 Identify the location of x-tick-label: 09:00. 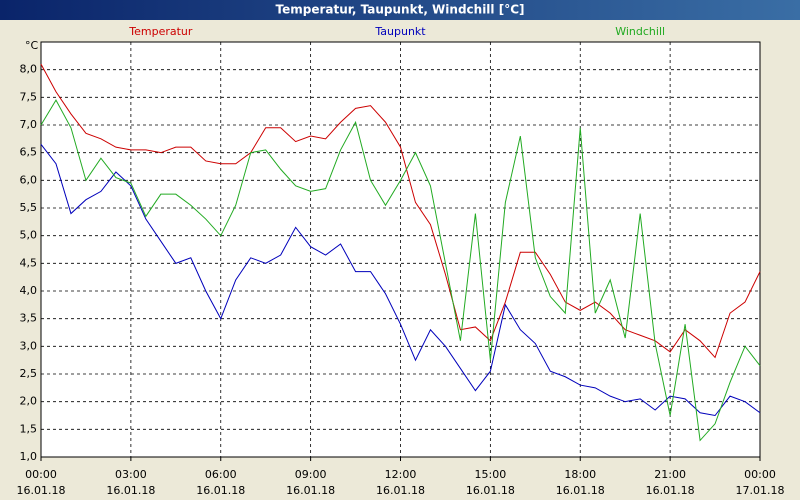
(311, 474).